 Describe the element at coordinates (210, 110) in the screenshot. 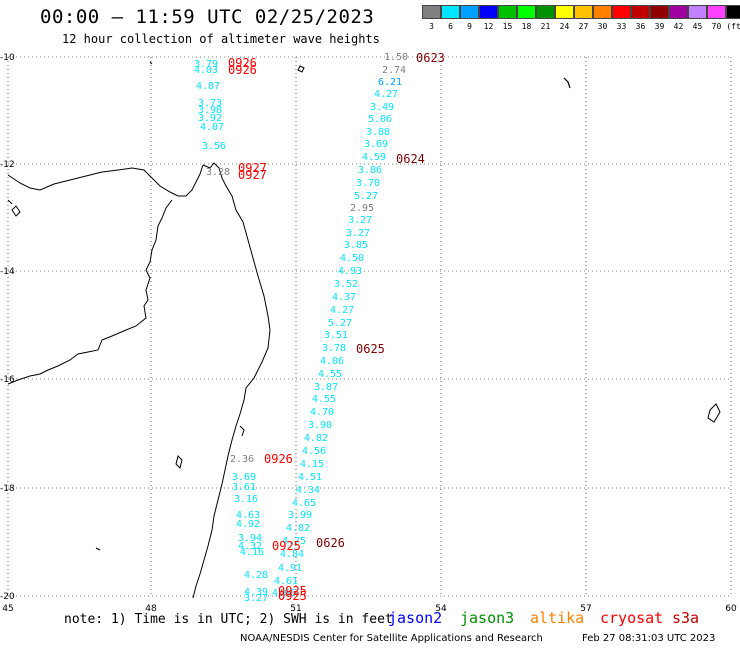

I see `wave-height-value: 3.98` at that location.